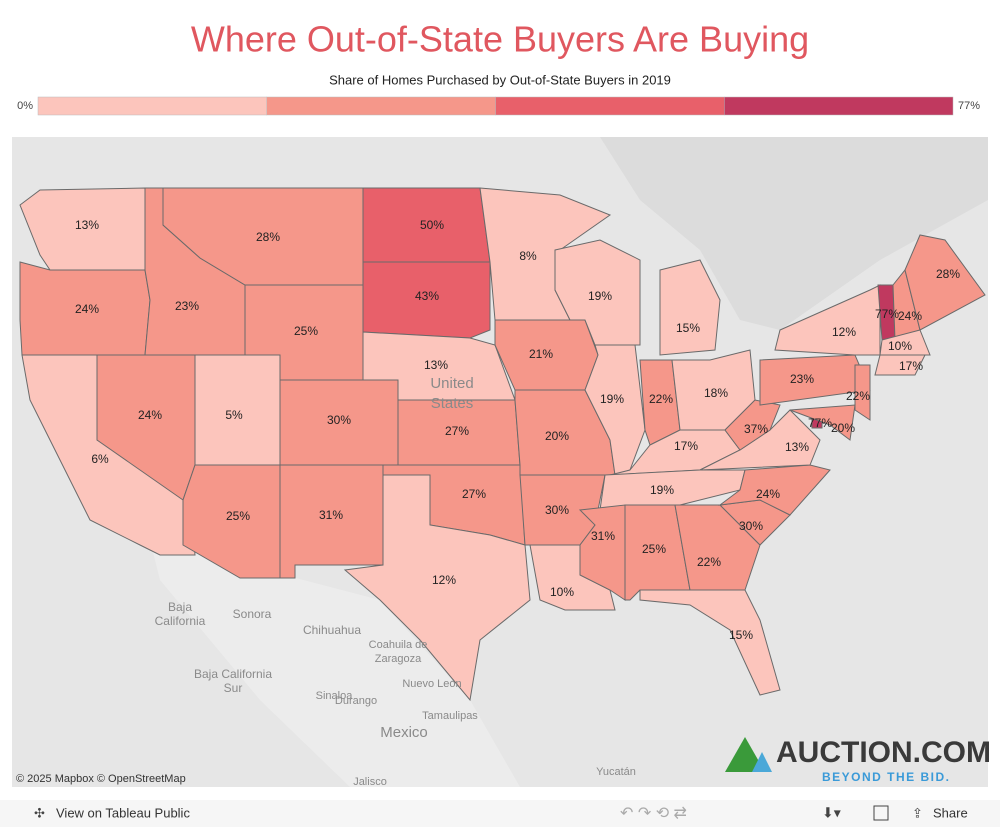  Describe the element at coordinates (180, 607) in the screenshot. I see `place-label: Baja` at that location.